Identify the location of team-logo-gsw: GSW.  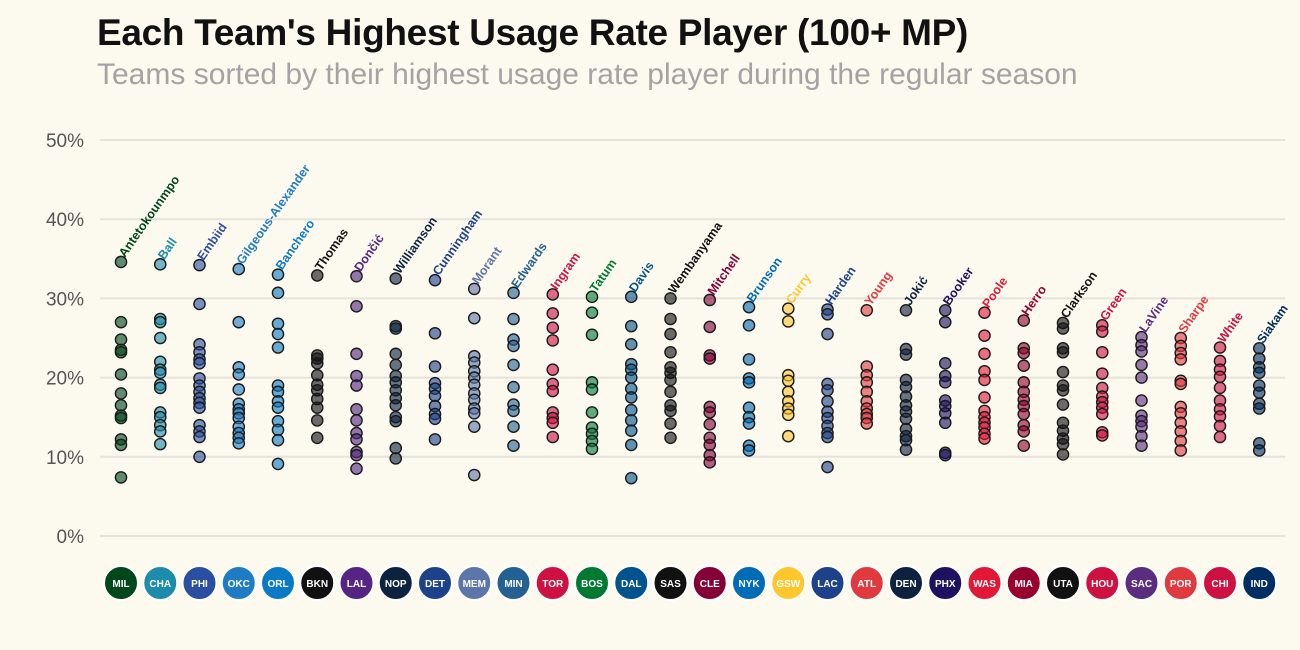
(788, 583).